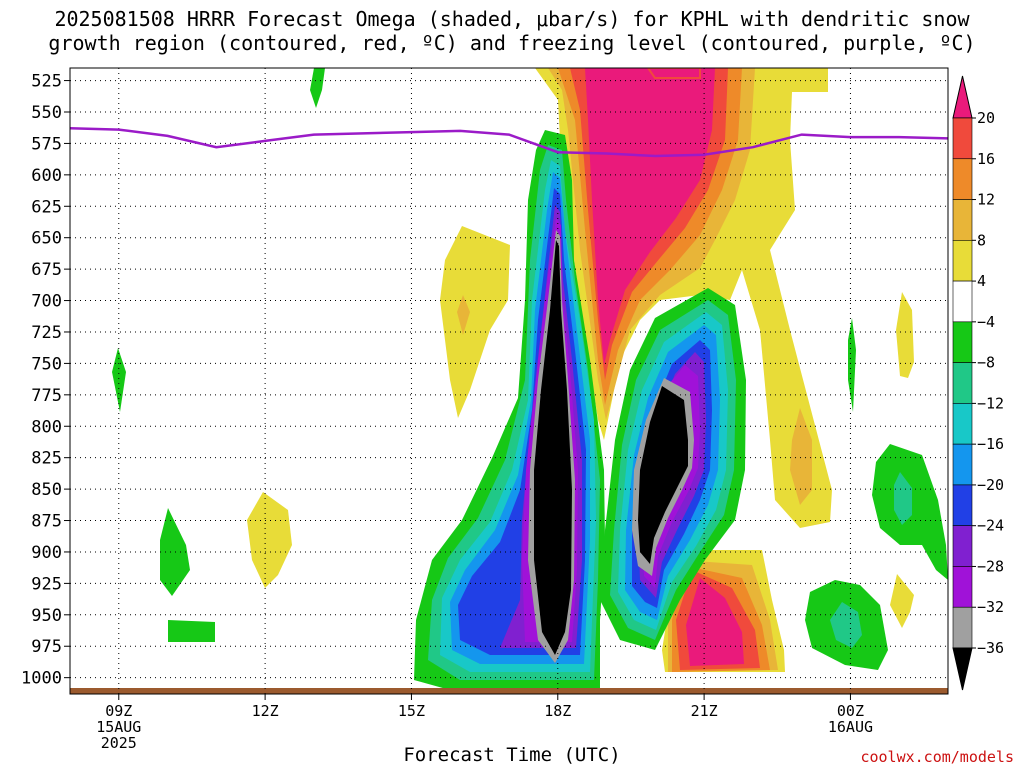  Describe the element at coordinates (46, 207) in the screenshot. I see `y-tick-label: 625` at that location.